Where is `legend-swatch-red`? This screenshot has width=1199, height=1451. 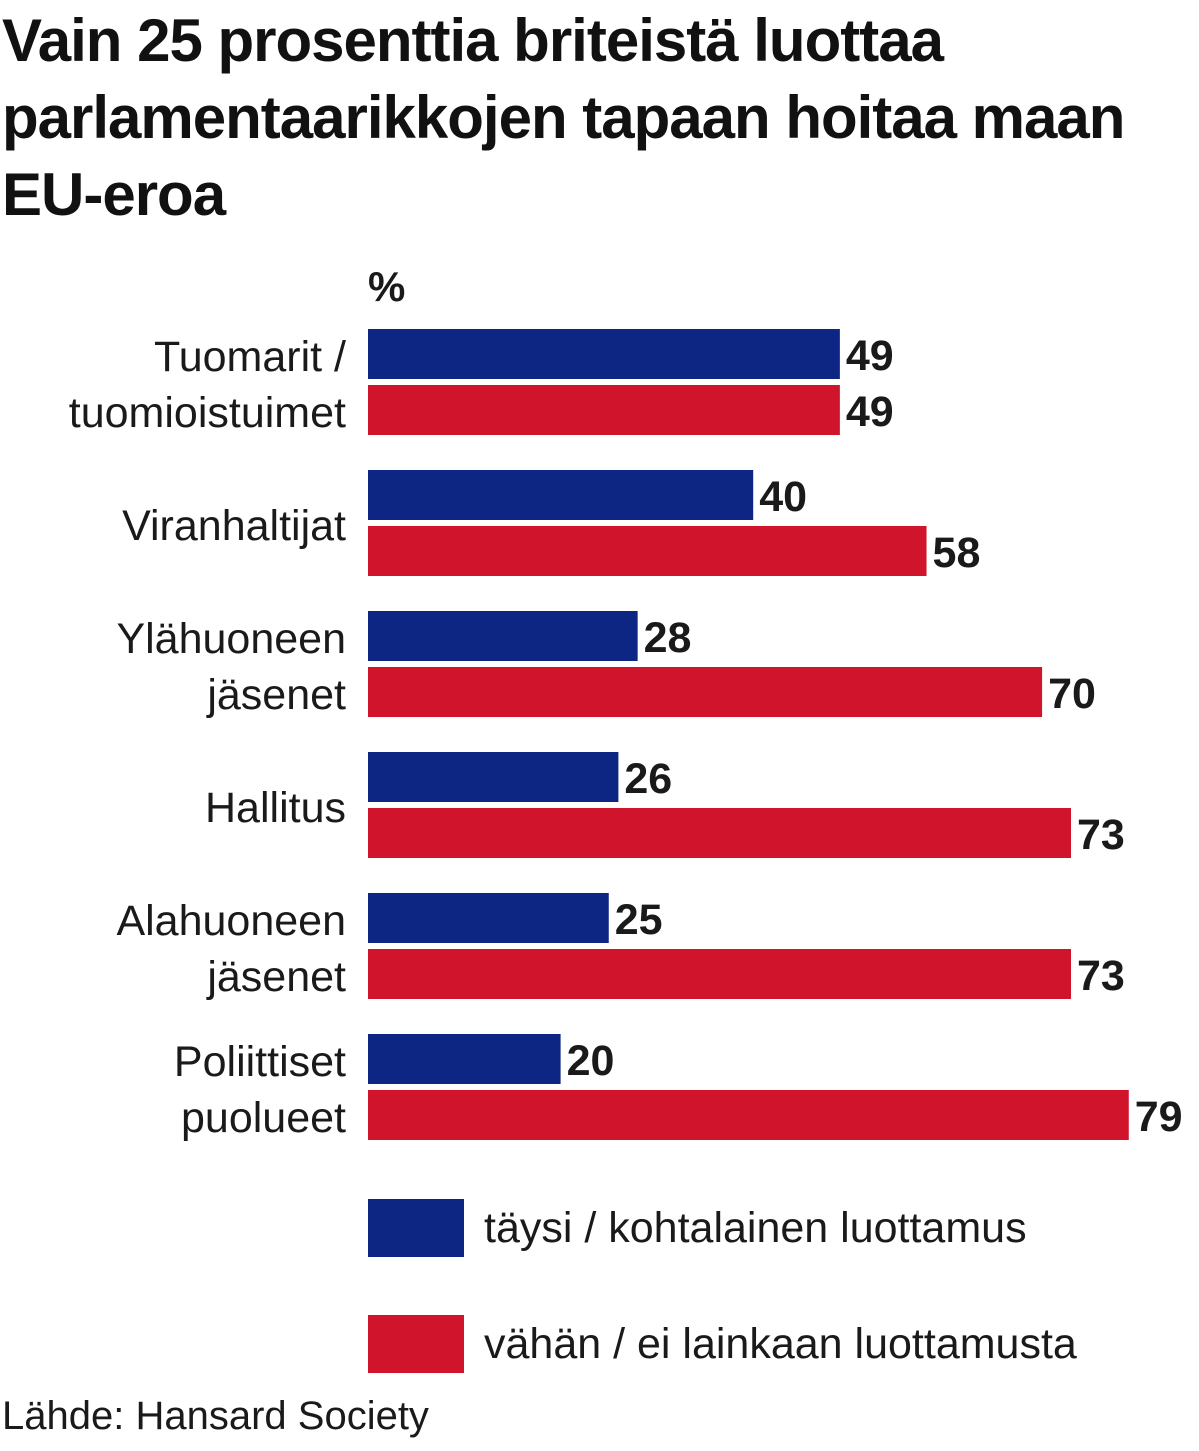 legend-swatch-red is located at coordinates (416, 1344).